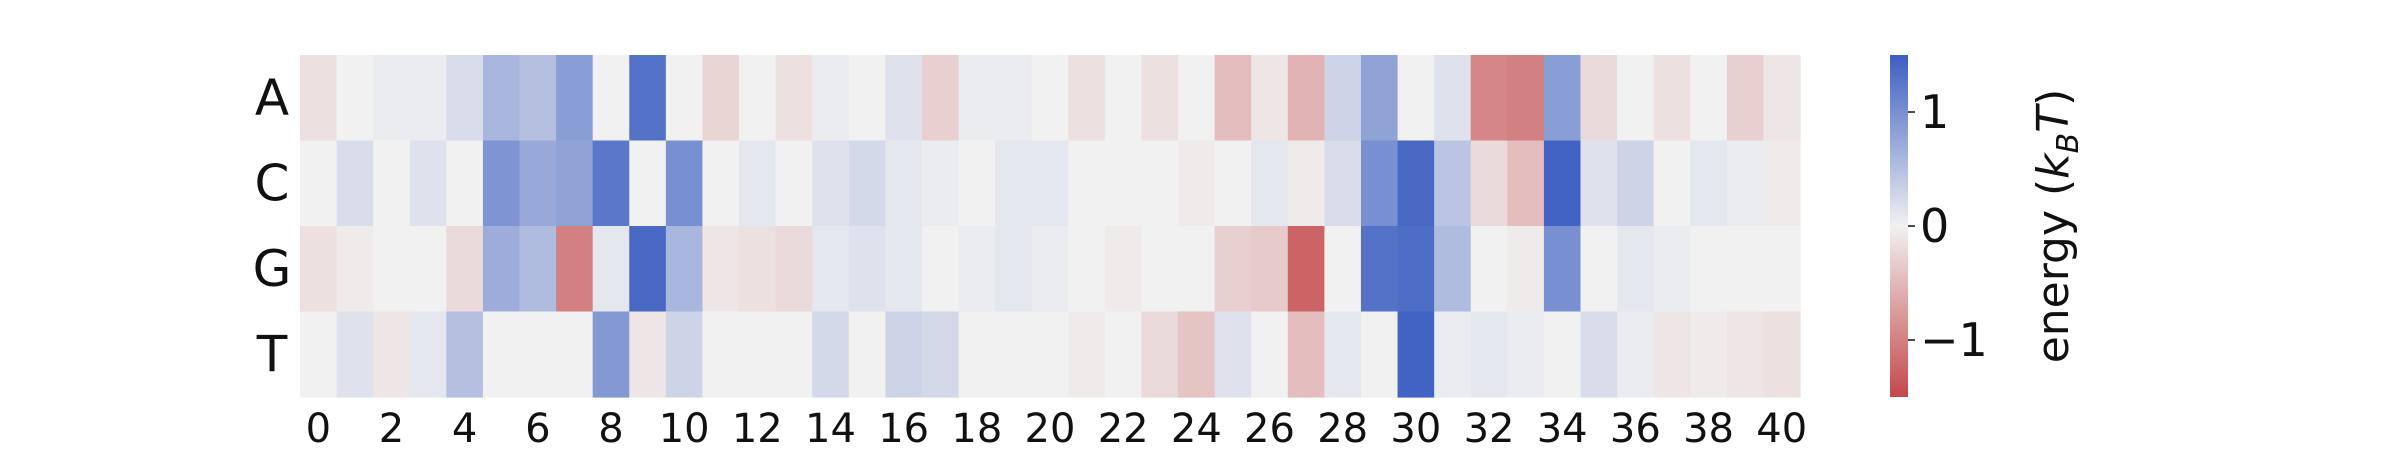 The height and width of the screenshot is (450, 2400). I want to click on row-label-A: A, so click(272, 98).